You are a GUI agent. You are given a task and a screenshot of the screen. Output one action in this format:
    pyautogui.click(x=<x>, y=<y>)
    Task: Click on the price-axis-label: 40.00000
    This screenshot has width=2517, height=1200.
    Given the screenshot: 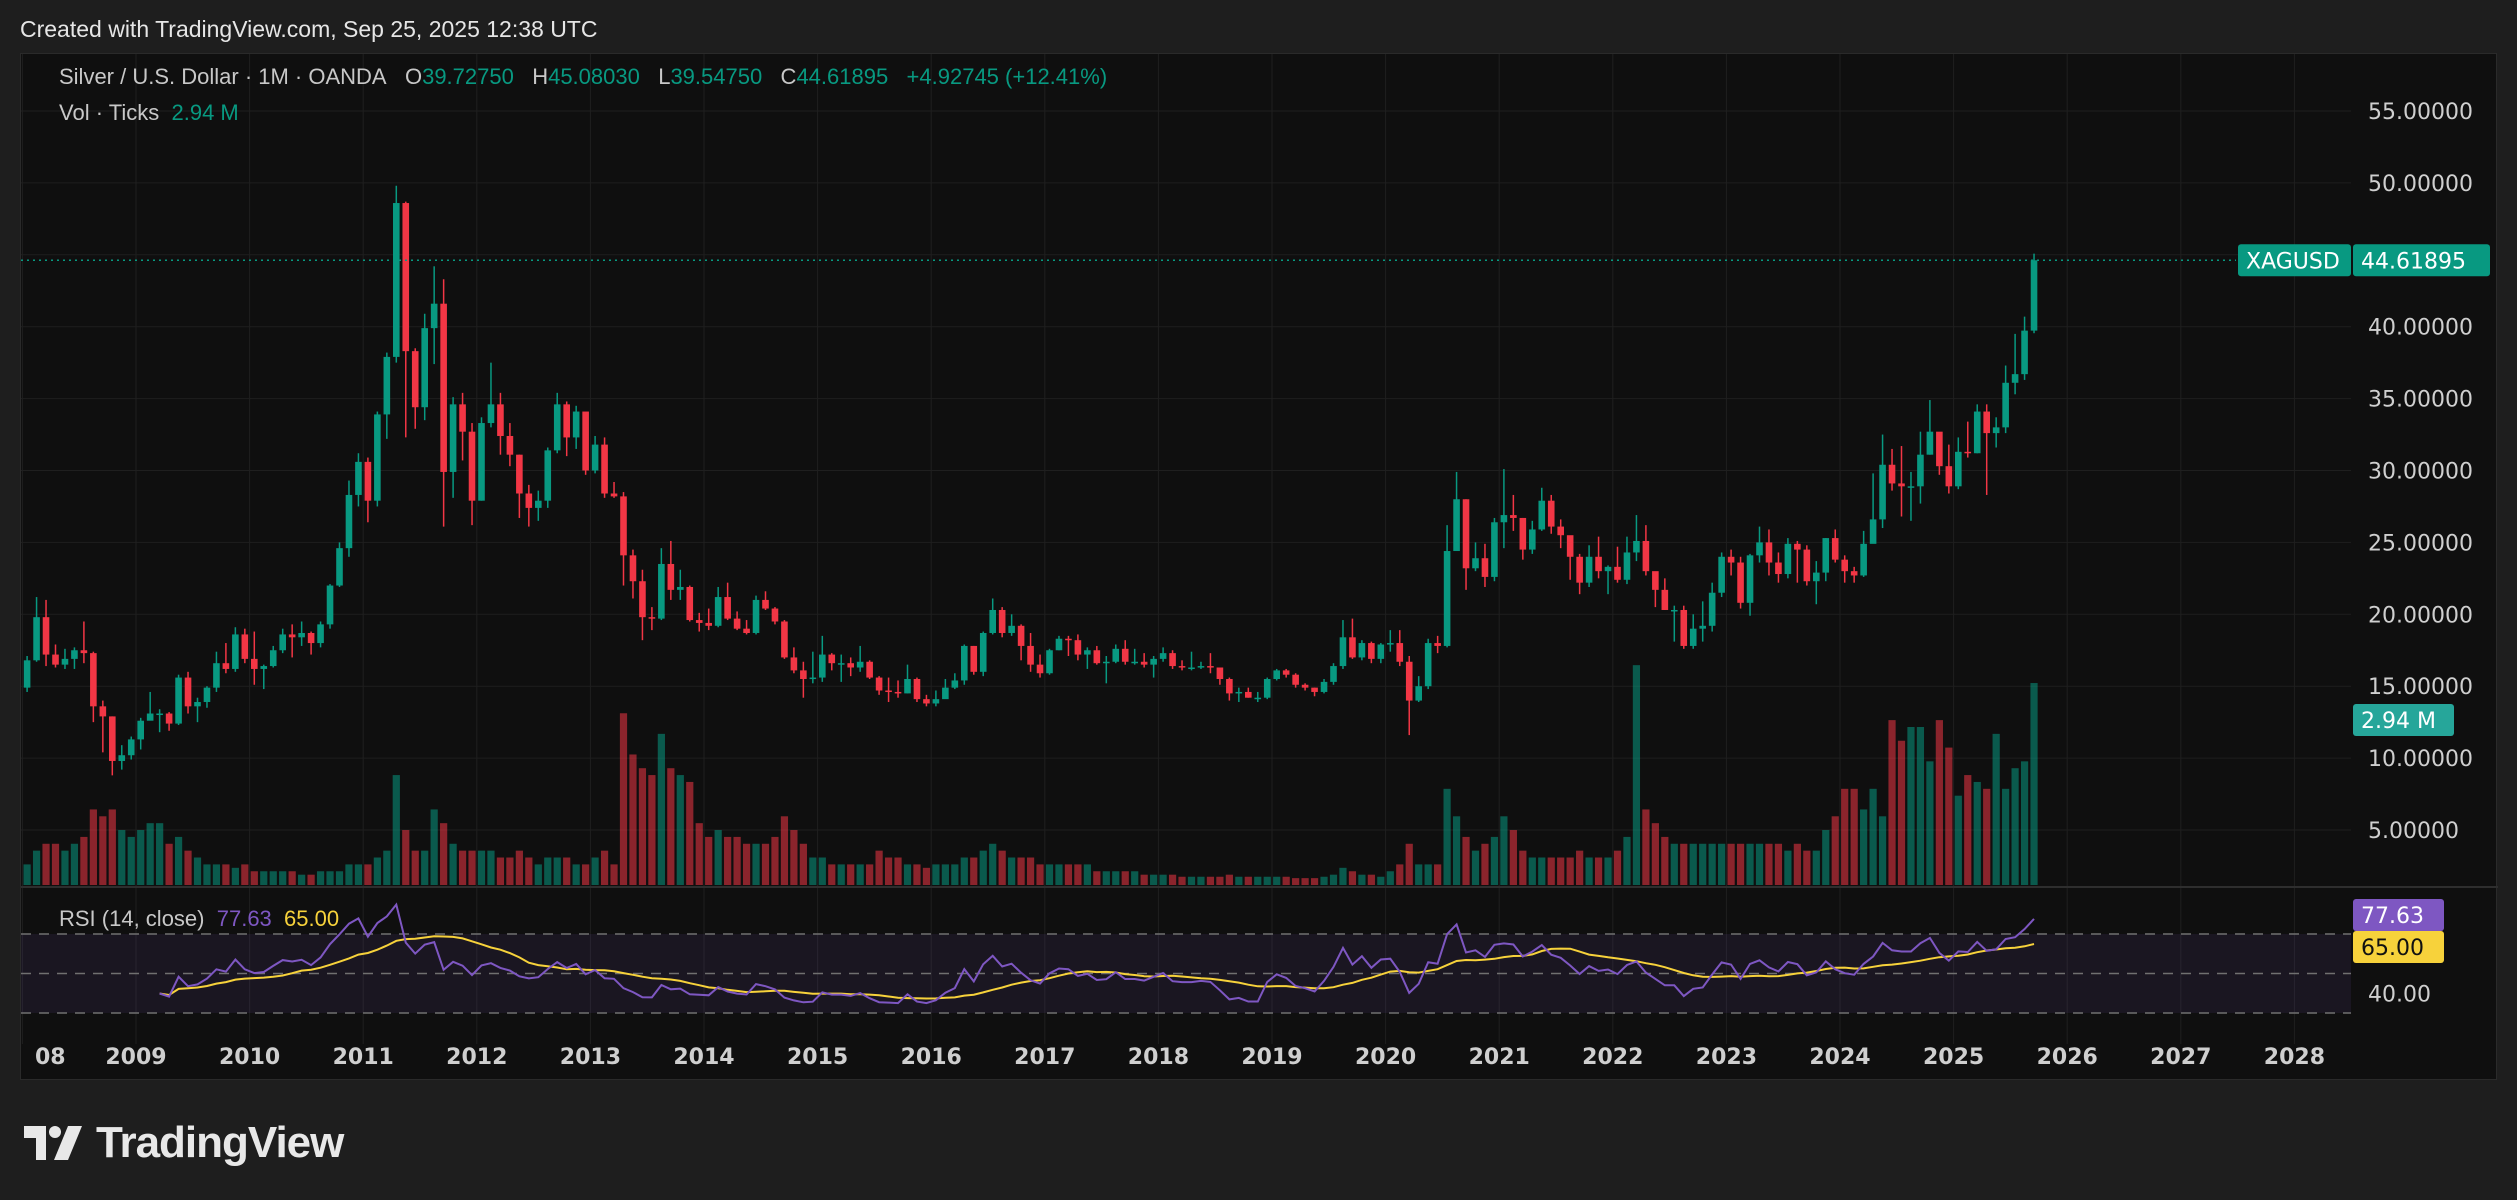 What is the action you would take?
    pyautogui.click(x=2420, y=328)
    